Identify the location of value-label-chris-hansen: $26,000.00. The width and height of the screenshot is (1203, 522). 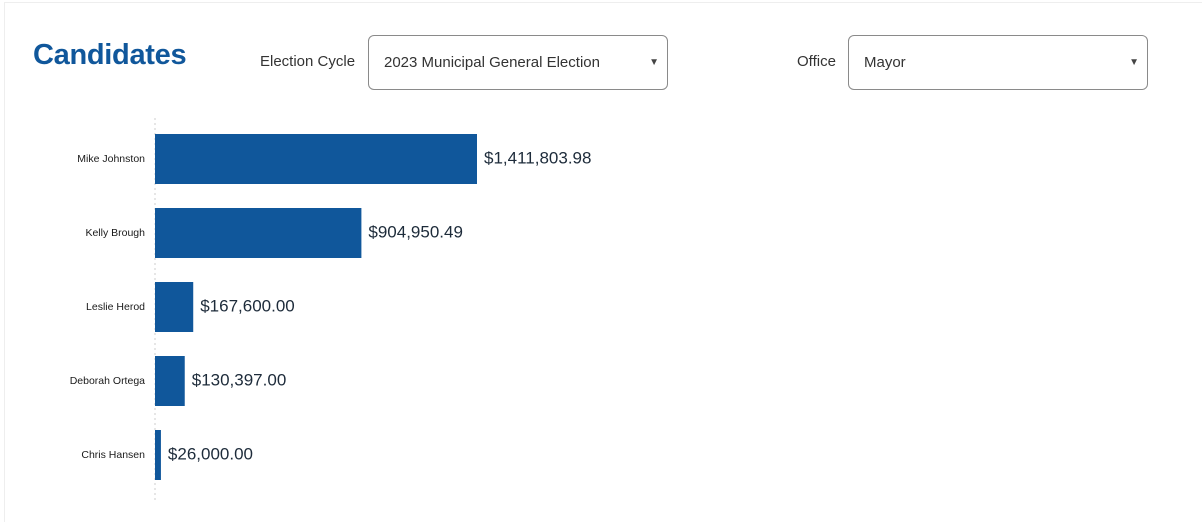
(210, 453).